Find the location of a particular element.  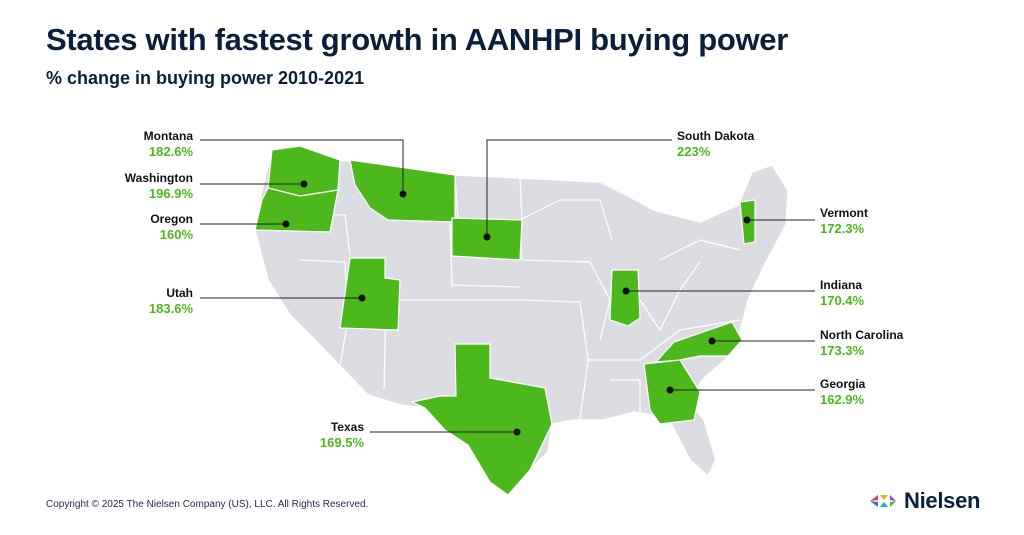

label-oregon: Oregon 160% is located at coordinates (171, 227).